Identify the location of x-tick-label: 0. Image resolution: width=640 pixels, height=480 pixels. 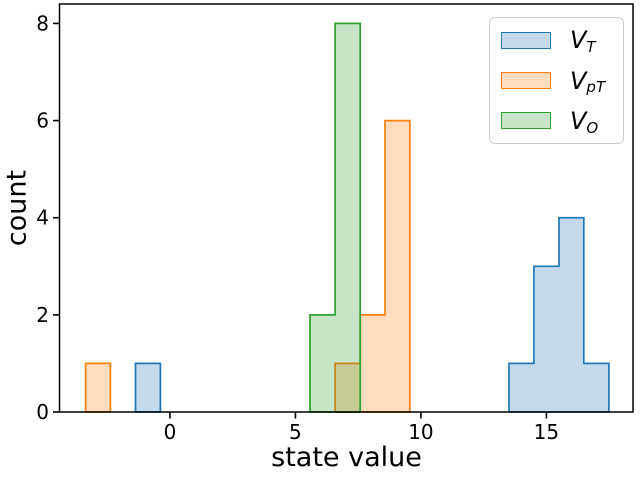
(170, 432).